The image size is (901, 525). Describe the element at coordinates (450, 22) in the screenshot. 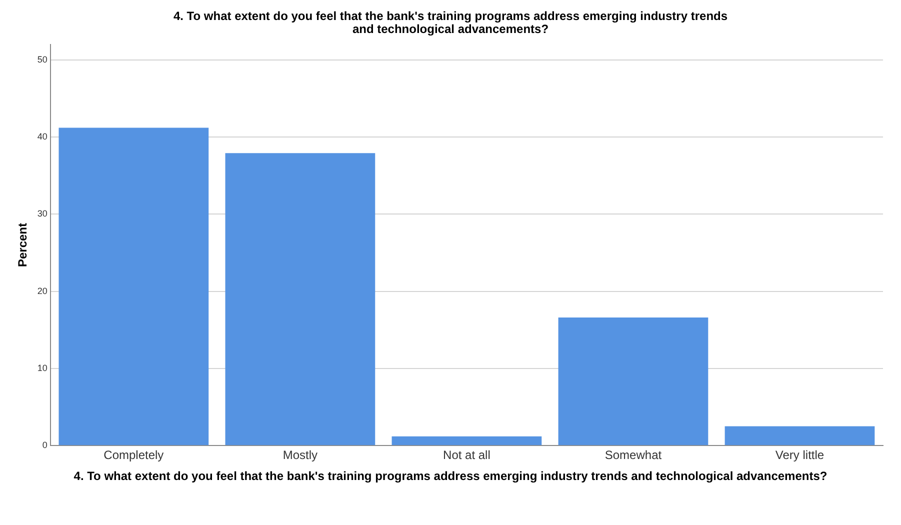

I see `chart-title: 4. To what extent do you feel that the bank's training programs address emerging industry trends and technological advancements?` at that location.